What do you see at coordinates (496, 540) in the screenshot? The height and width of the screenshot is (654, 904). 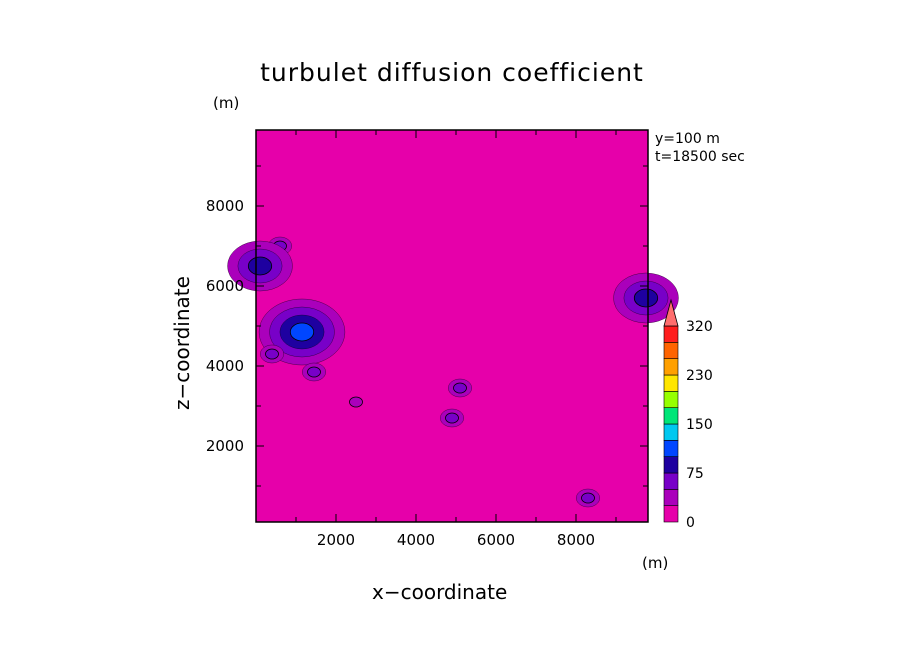 I see `x-tick-label: 6000` at bounding box center [496, 540].